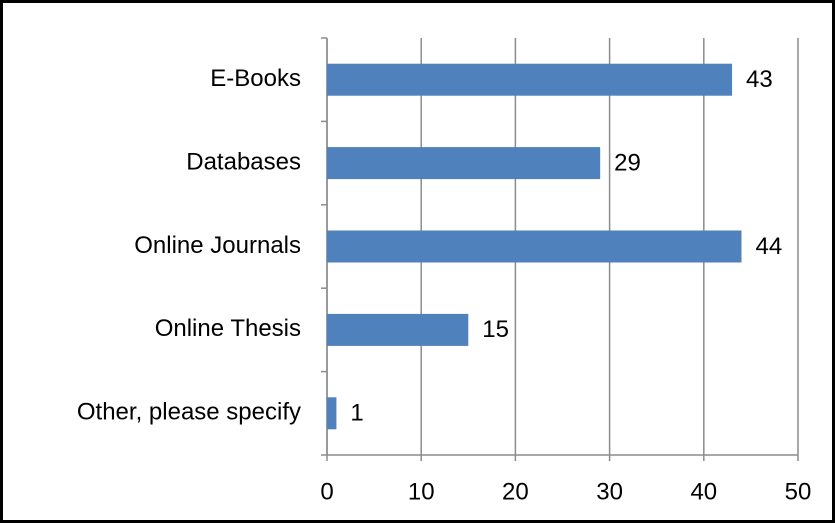  What do you see at coordinates (609, 491) in the screenshot?
I see `x-tick-label: 30` at bounding box center [609, 491].